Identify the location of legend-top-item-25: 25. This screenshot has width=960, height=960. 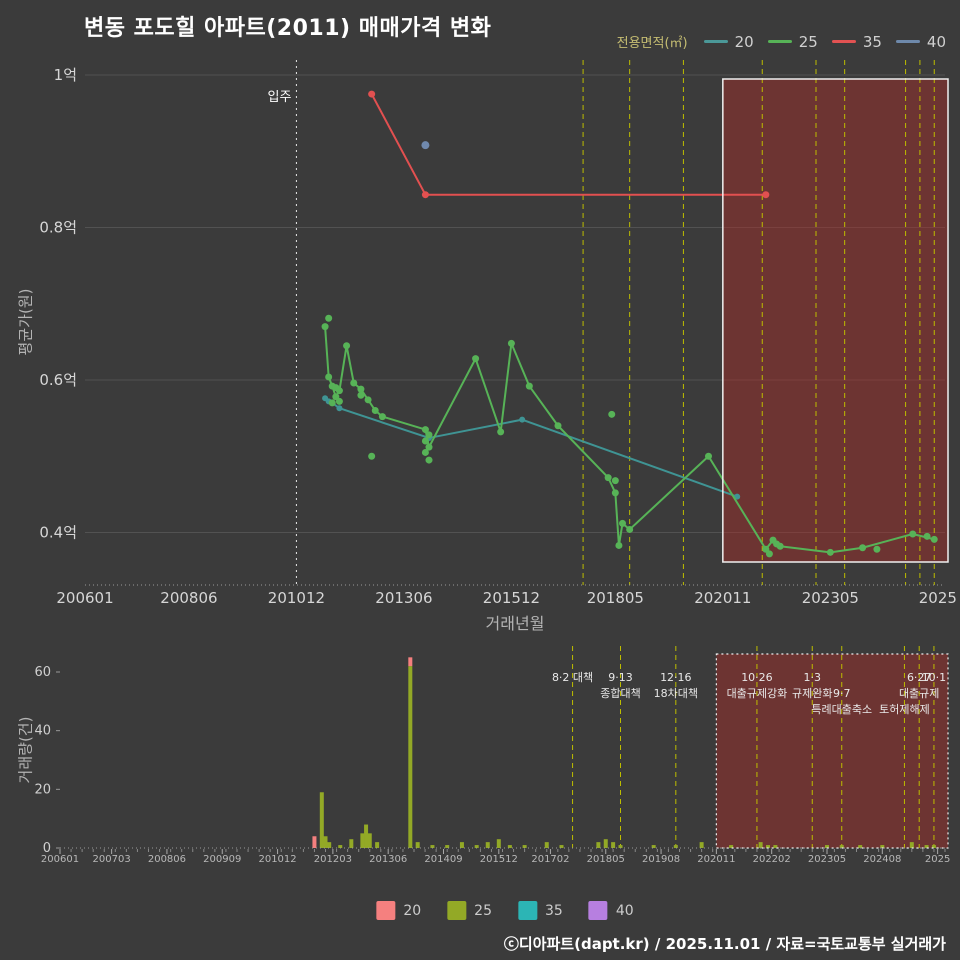
(792, 42).